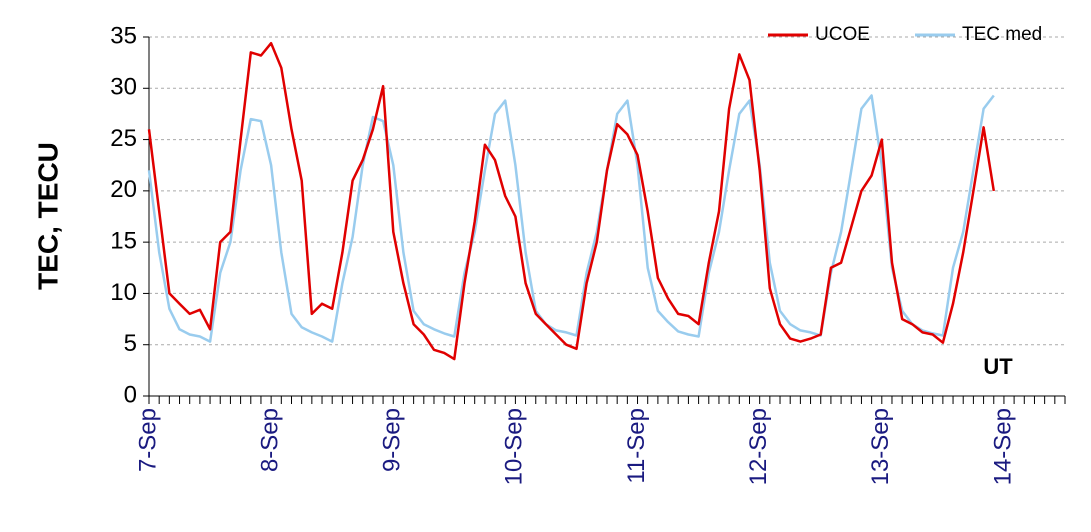 The height and width of the screenshot is (532, 1091). I want to click on x-tick-label: 9-Sep, so click(392, 440).